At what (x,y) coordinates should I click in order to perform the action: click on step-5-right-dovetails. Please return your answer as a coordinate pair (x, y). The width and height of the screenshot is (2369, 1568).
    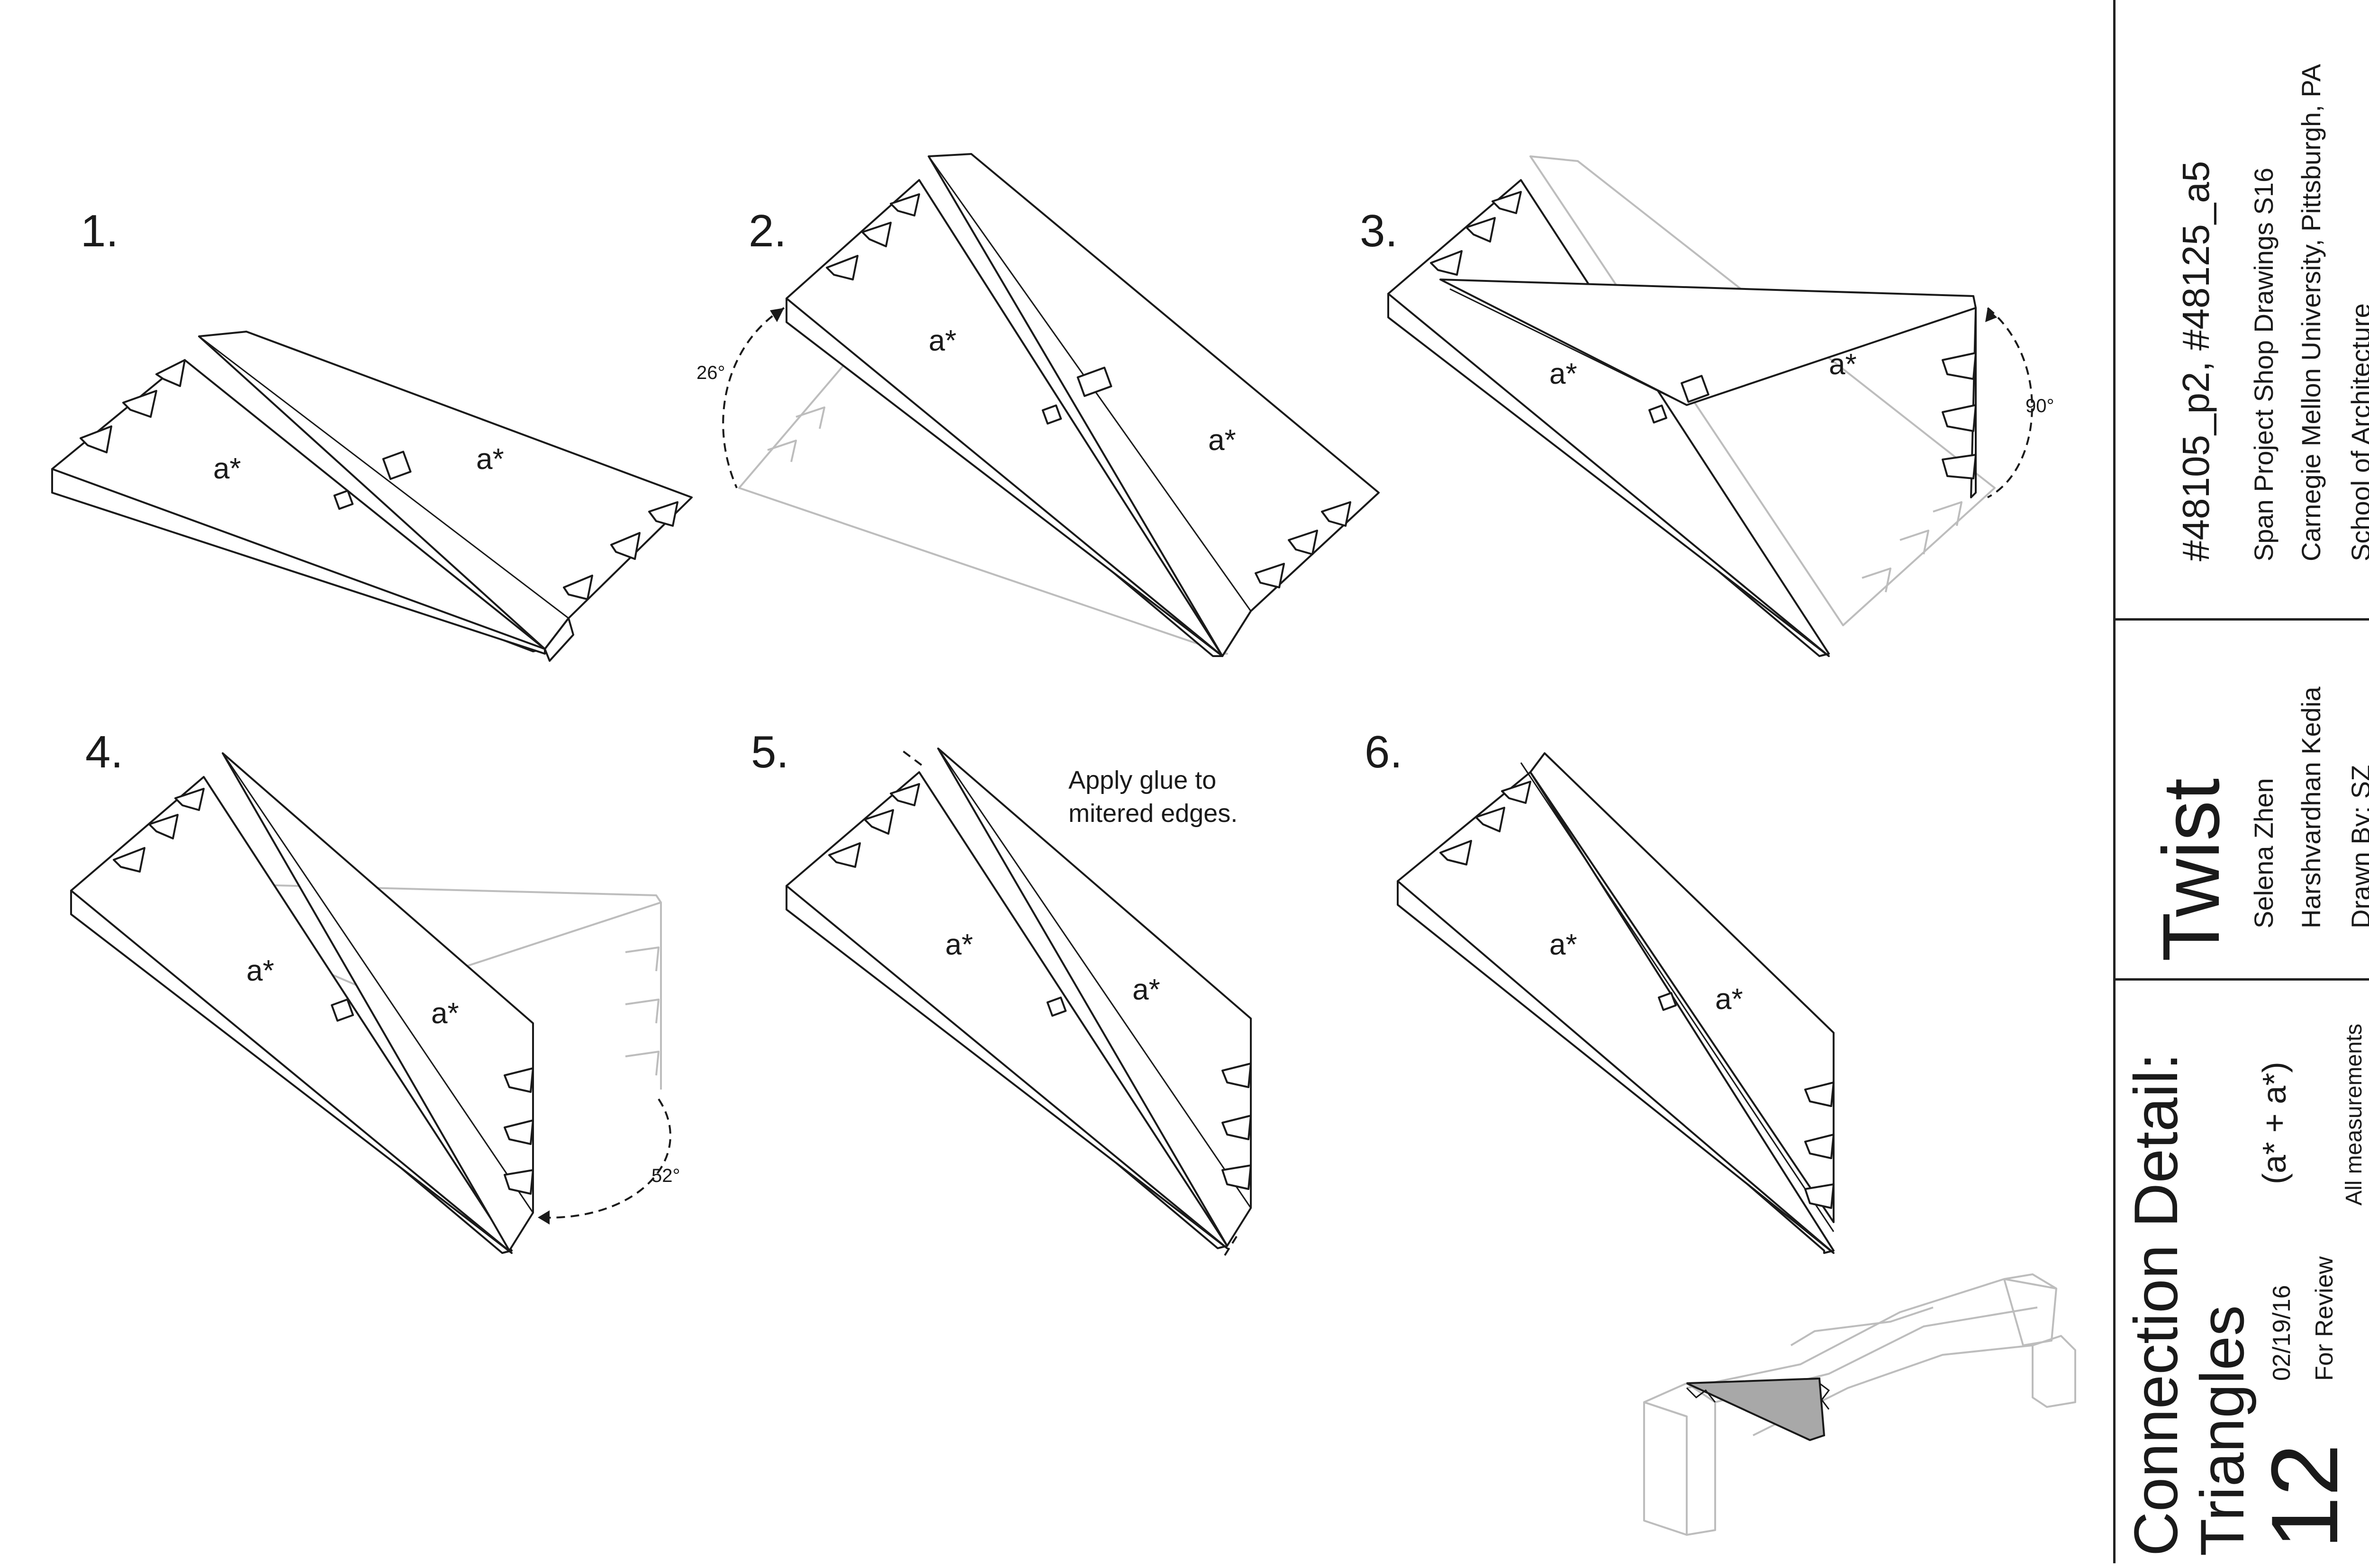
    Looking at the image, I should click on (1236, 1126).